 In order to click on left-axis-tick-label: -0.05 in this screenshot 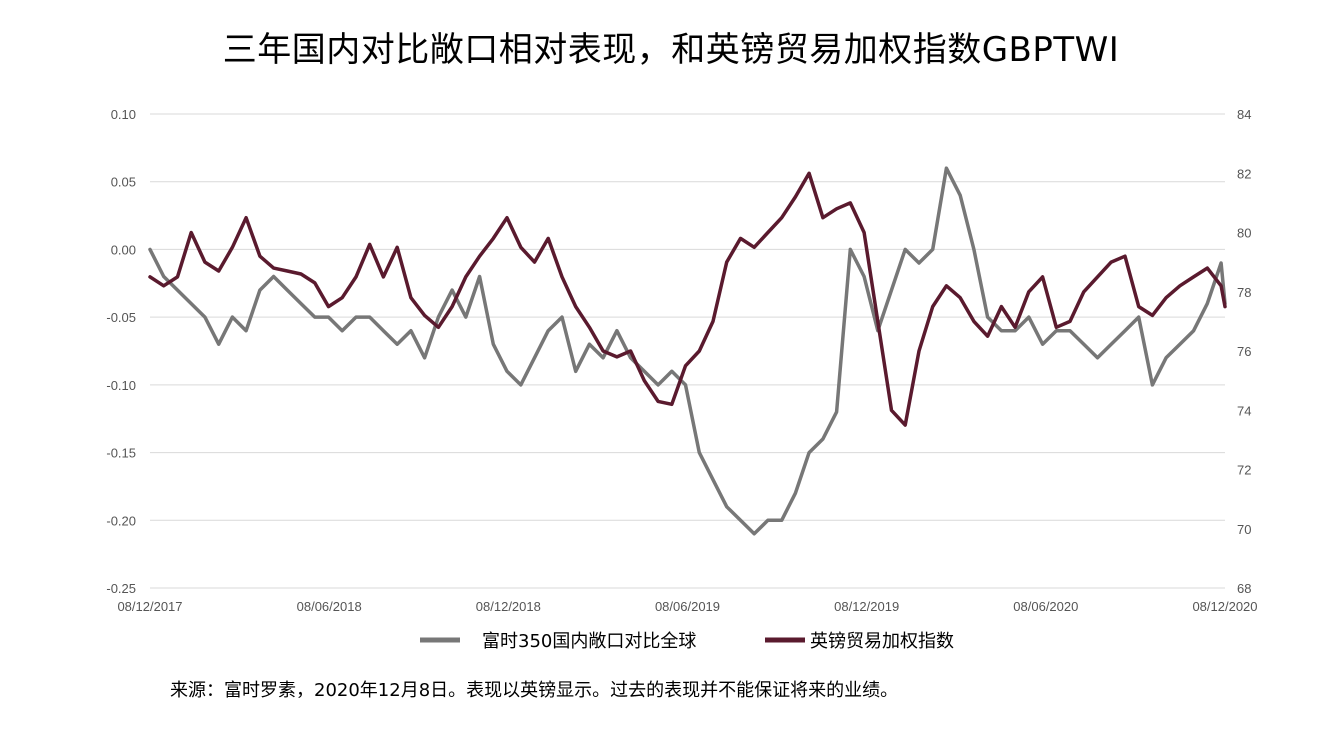, I will do `click(121, 317)`.